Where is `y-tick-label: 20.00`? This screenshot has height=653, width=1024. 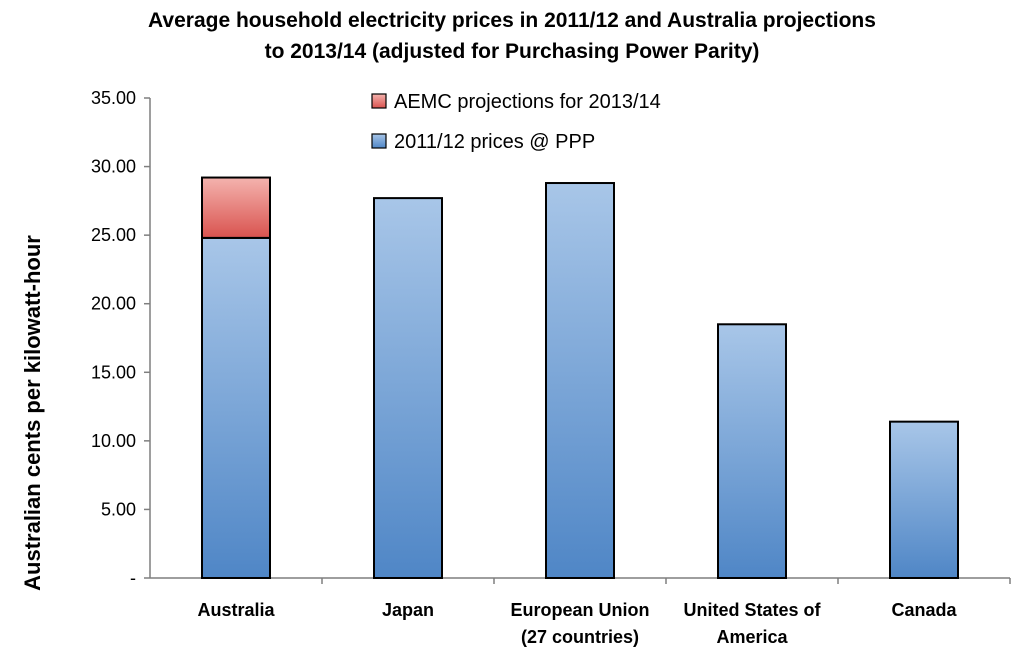
y-tick-label: 20.00 is located at coordinates (113, 304).